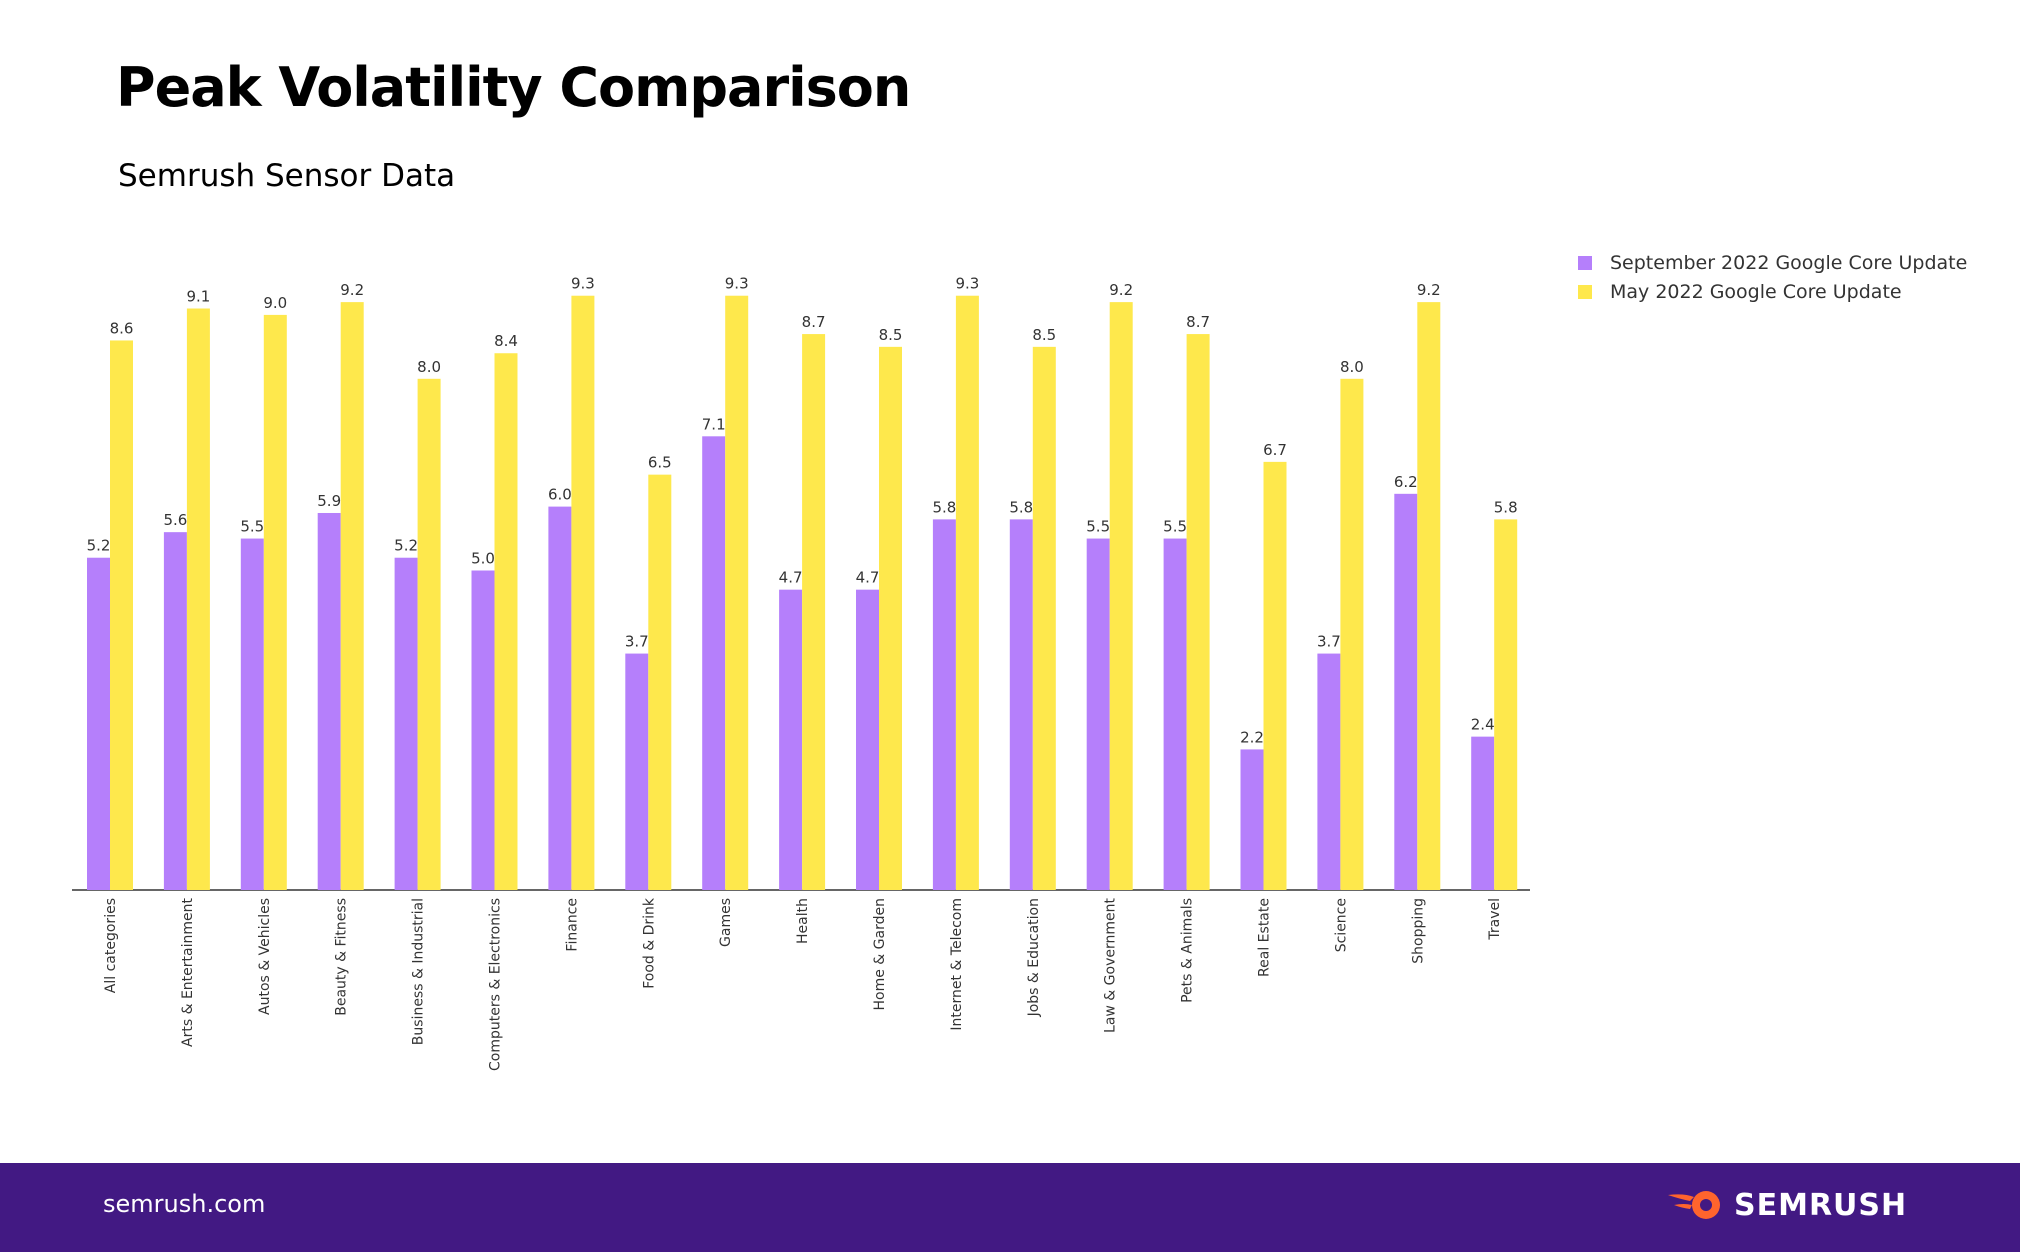 Image resolution: width=2020 pixels, height=1252 pixels. What do you see at coordinates (265, 956) in the screenshot?
I see `x-tick-label-autos-vehicles: Autos & Vehicles` at bounding box center [265, 956].